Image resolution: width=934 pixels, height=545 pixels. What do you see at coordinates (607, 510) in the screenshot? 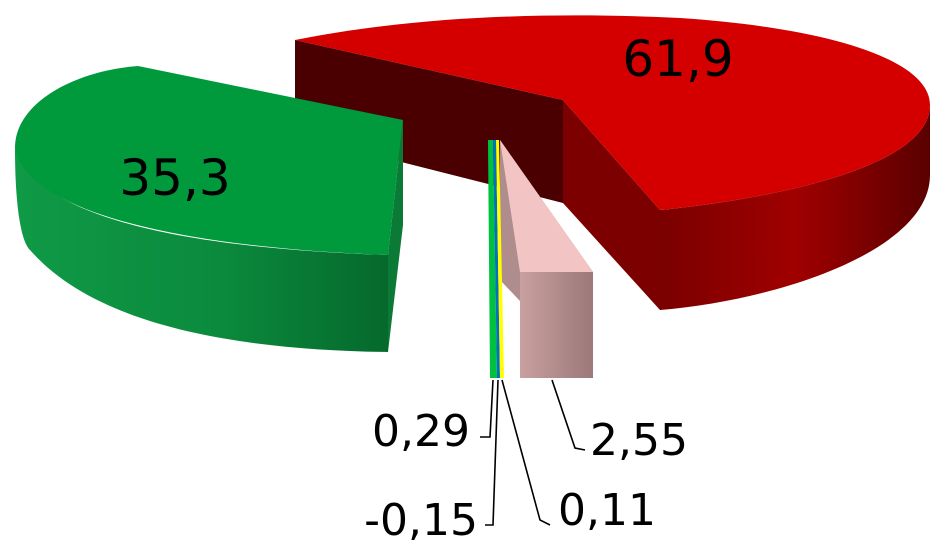
I see `slice-label-0-11: 0,11` at bounding box center [607, 510].